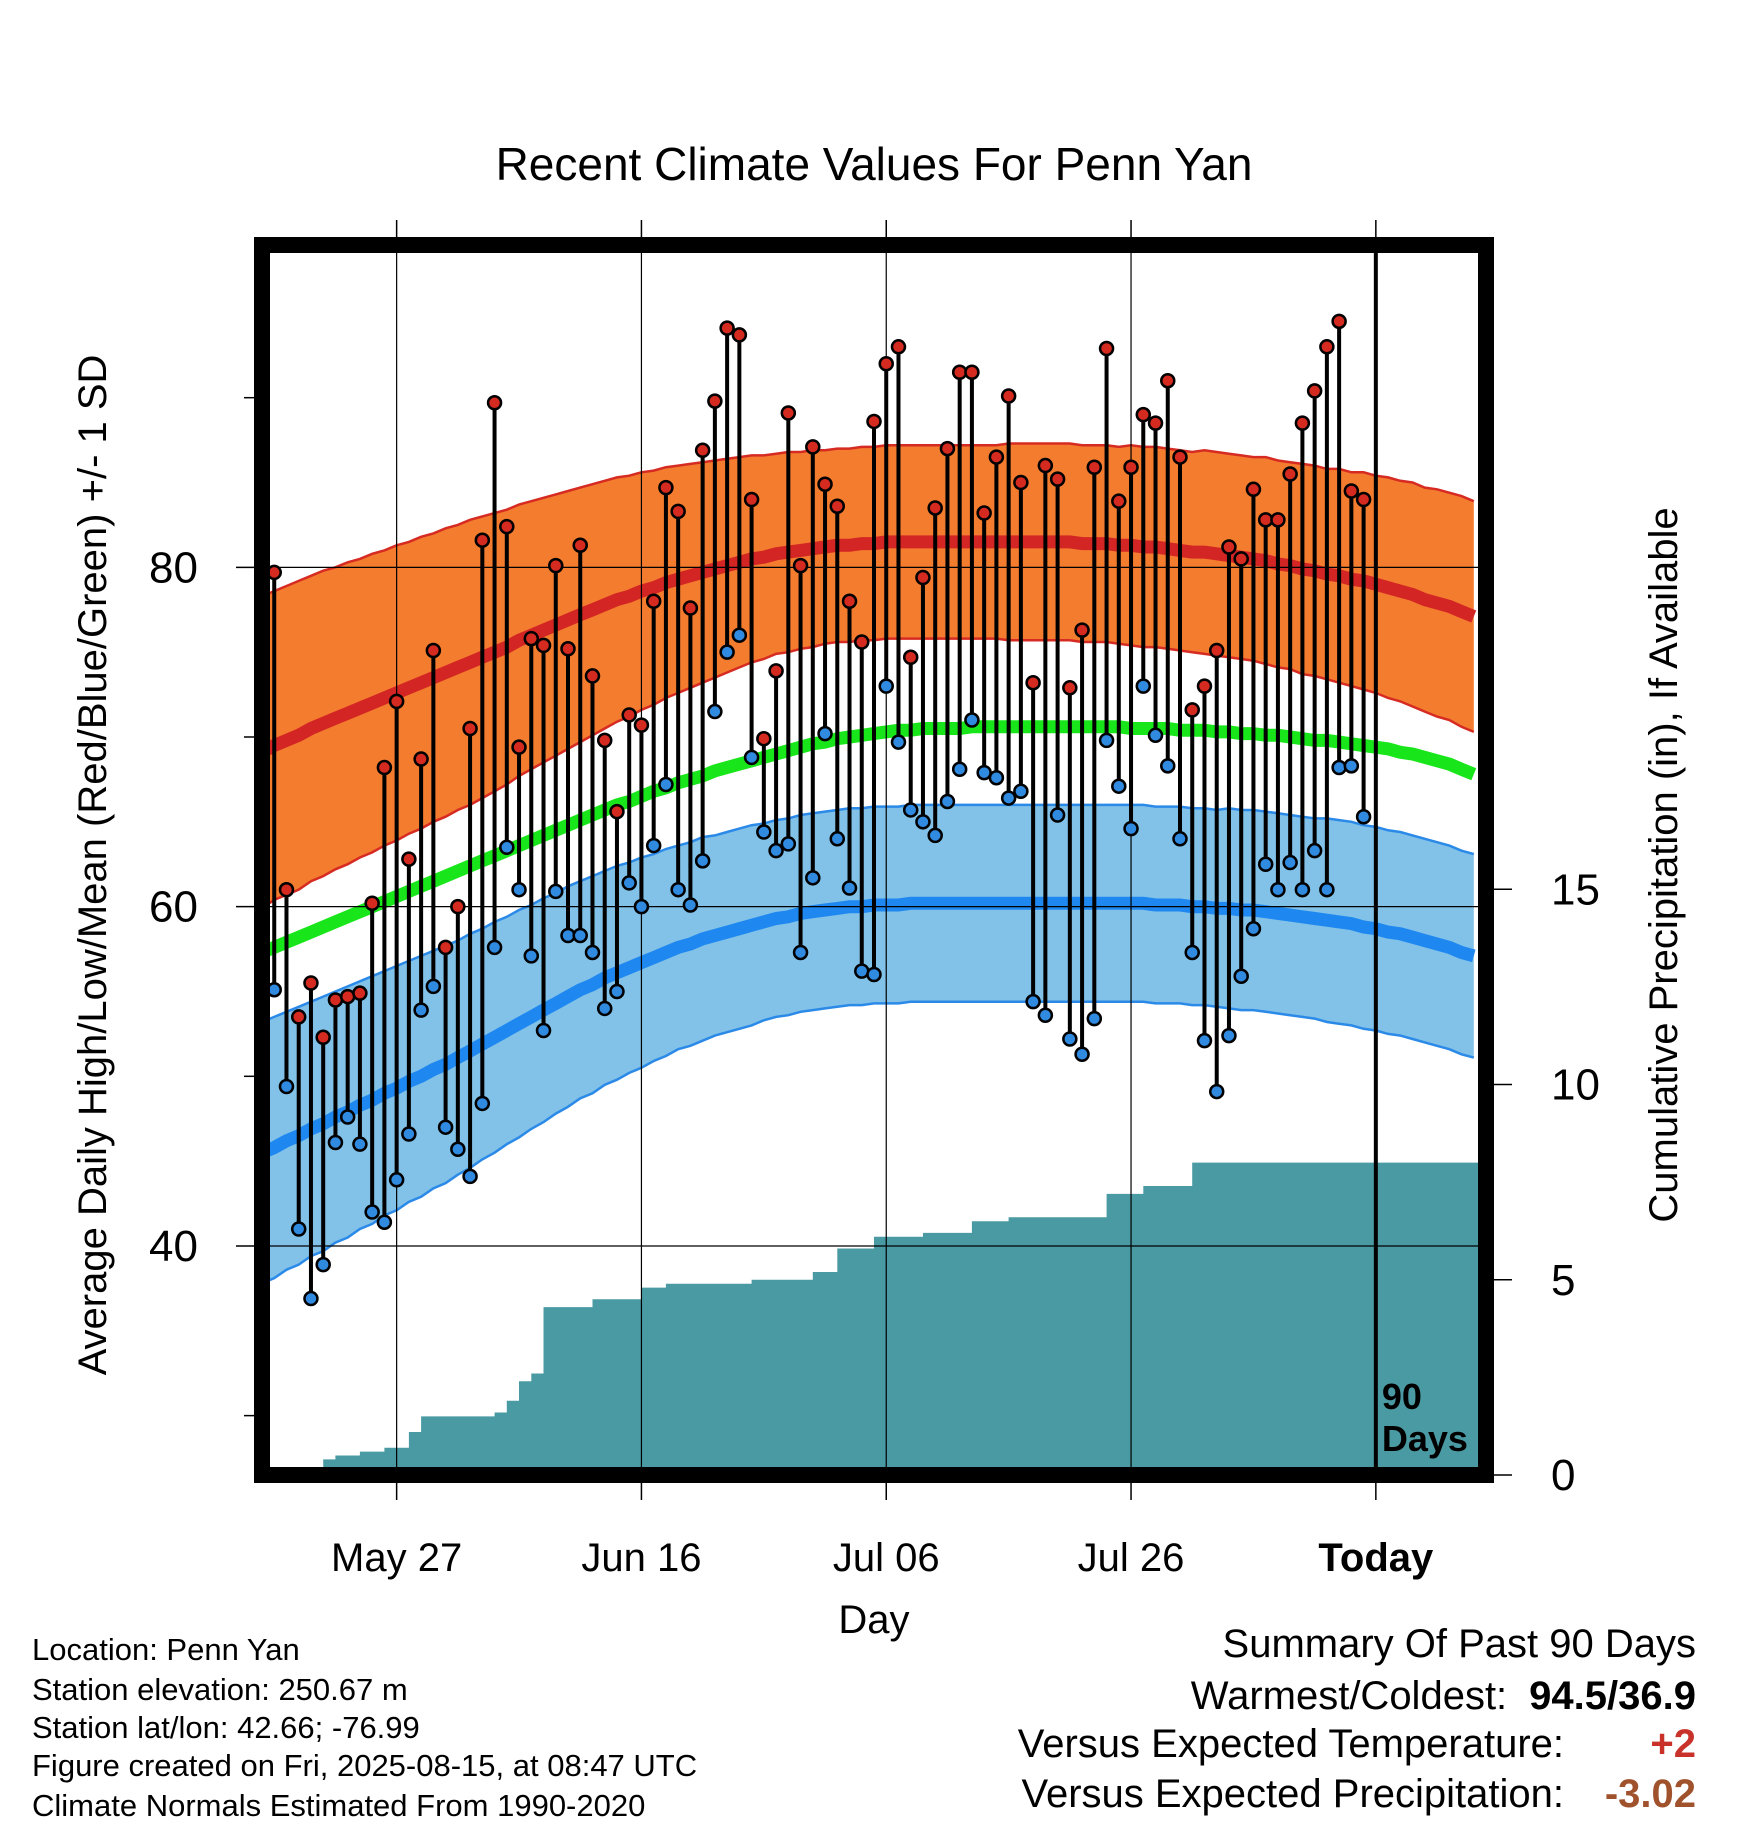  What do you see at coordinates (339, 1805) in the screenshot?
I see `normals-text: Climate Normals Estimated From 1990-2020` at bounding box center [339, 1805].